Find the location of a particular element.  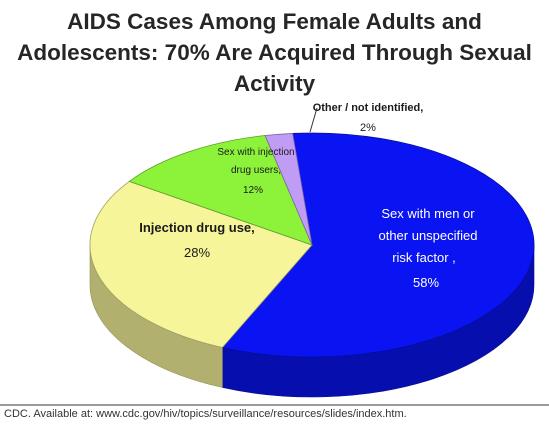

label-idu-value: 28% is located at coordinates (197, 252).